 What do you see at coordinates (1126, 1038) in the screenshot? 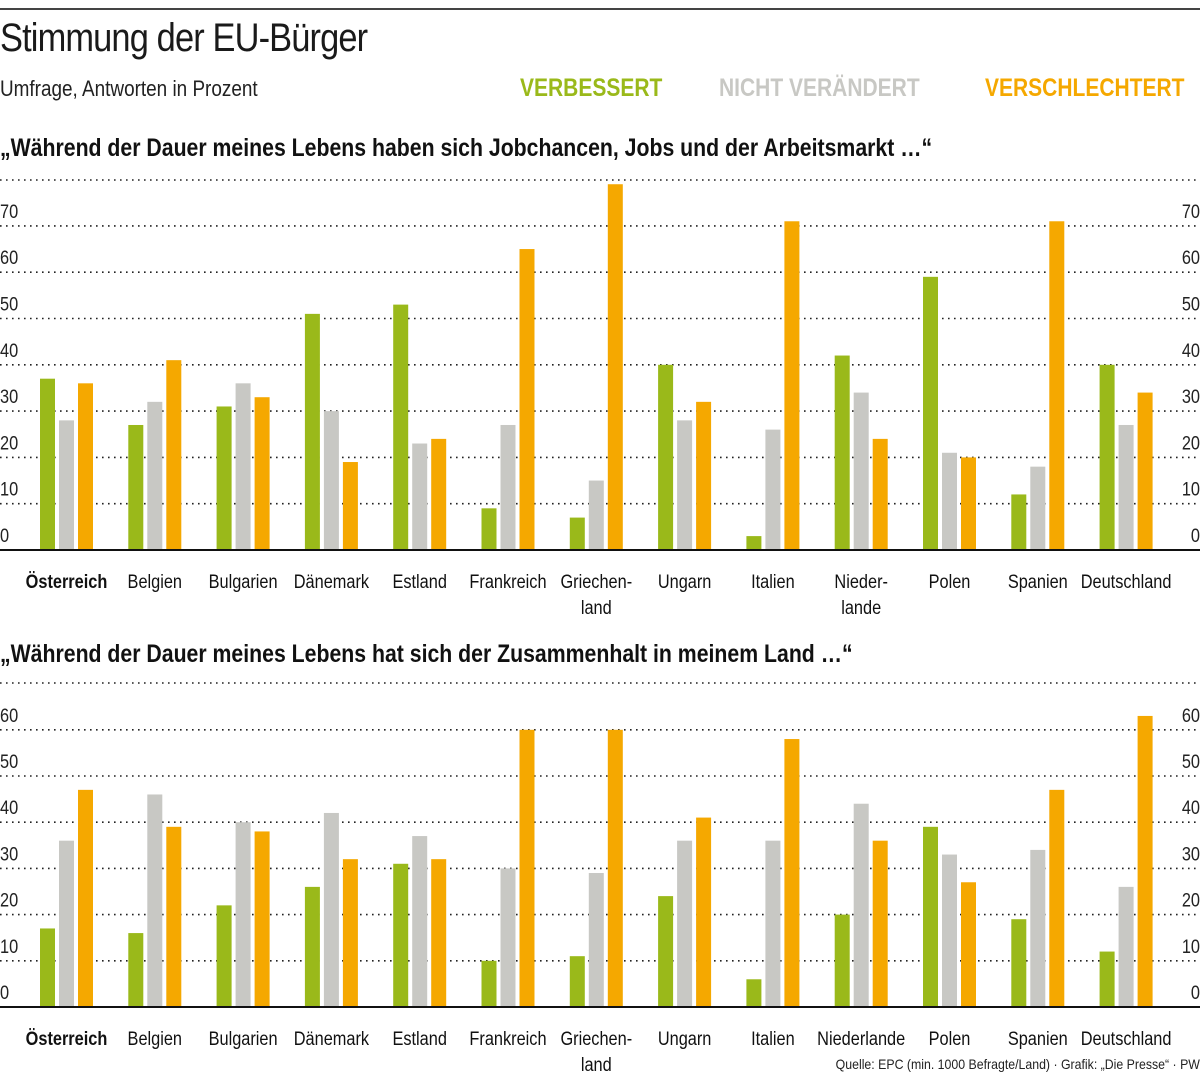
I see `x-tick-label: Deutschland` at bounding box center [1126, 1038].